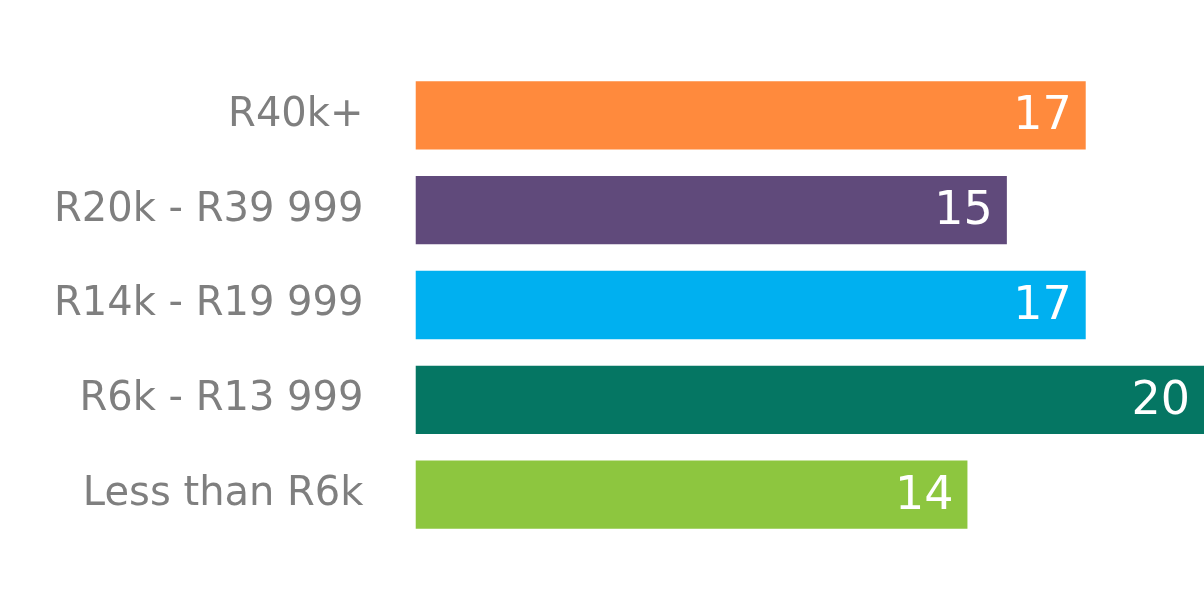 The image size is (1204, 610). Describe the element at coordinates (208, 206) in the screenshot. I see `y-tick-label: R20k - R39 999` at that location.